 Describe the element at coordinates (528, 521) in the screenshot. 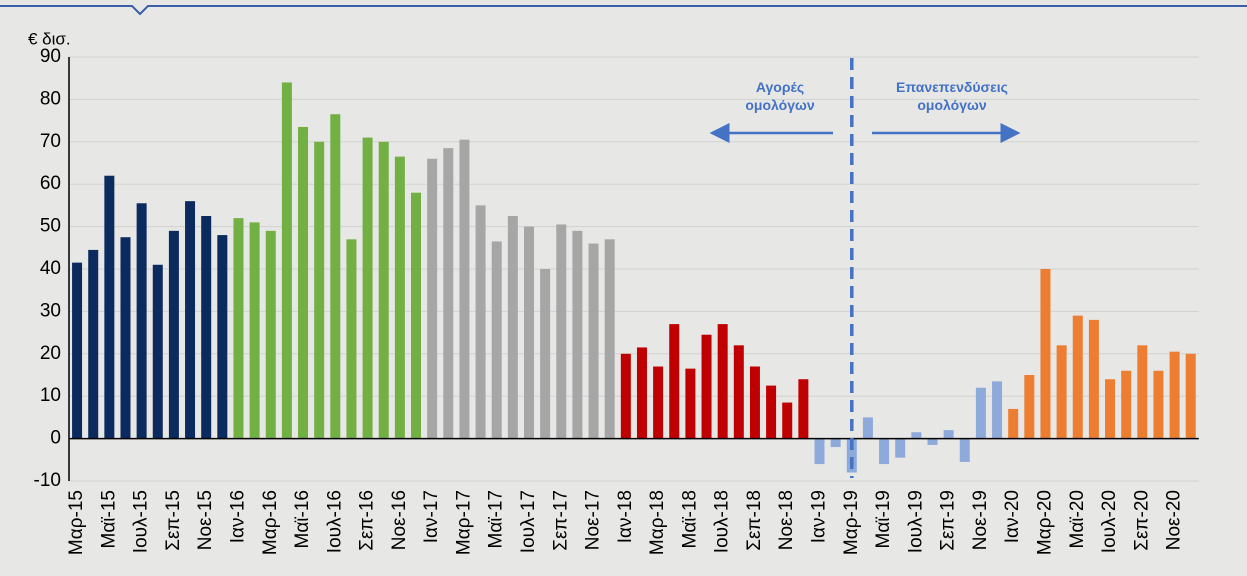

I see `x-tick-label: Ιουλ-17` at that location.